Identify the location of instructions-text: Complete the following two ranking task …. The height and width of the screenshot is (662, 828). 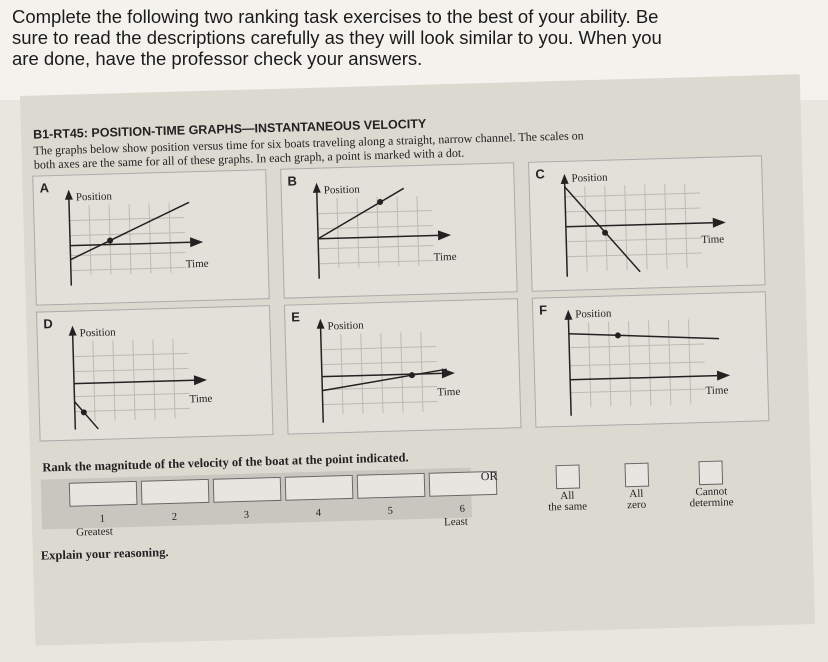
(417, 37).